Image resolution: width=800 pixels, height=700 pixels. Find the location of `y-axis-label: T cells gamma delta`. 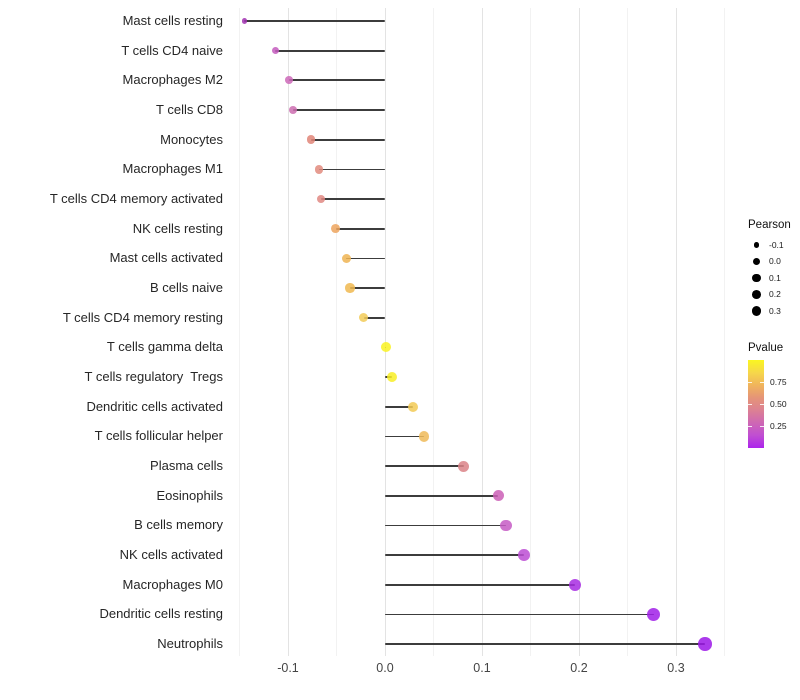

y-axis-label: T cells gamma delta is located at coordinates (164, 347).